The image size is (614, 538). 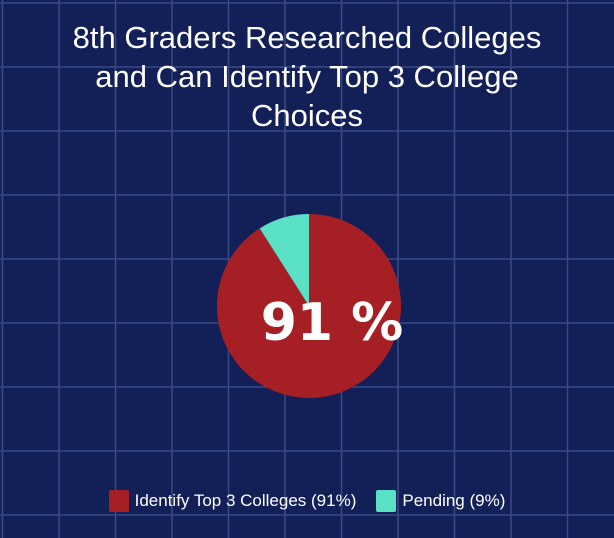 I want to click on legend-item-identify: Identify Top 3 Colleges (91%), so click(x=232, y=501).